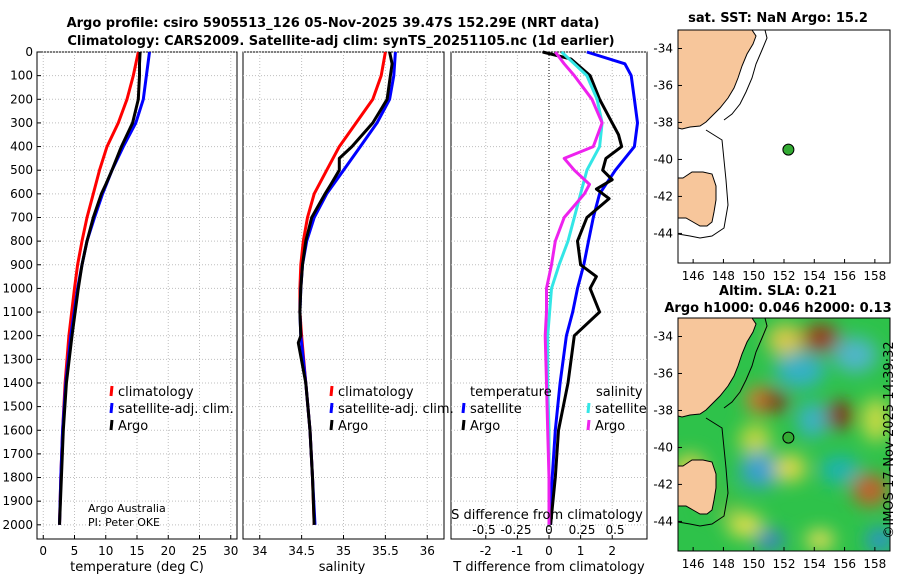 Image resolution: width=900 pixels, height=580 pixels. Describe the element at coordinates (753, 564) in the screenshot. I see `map-x-tick-label: 150` at that location.